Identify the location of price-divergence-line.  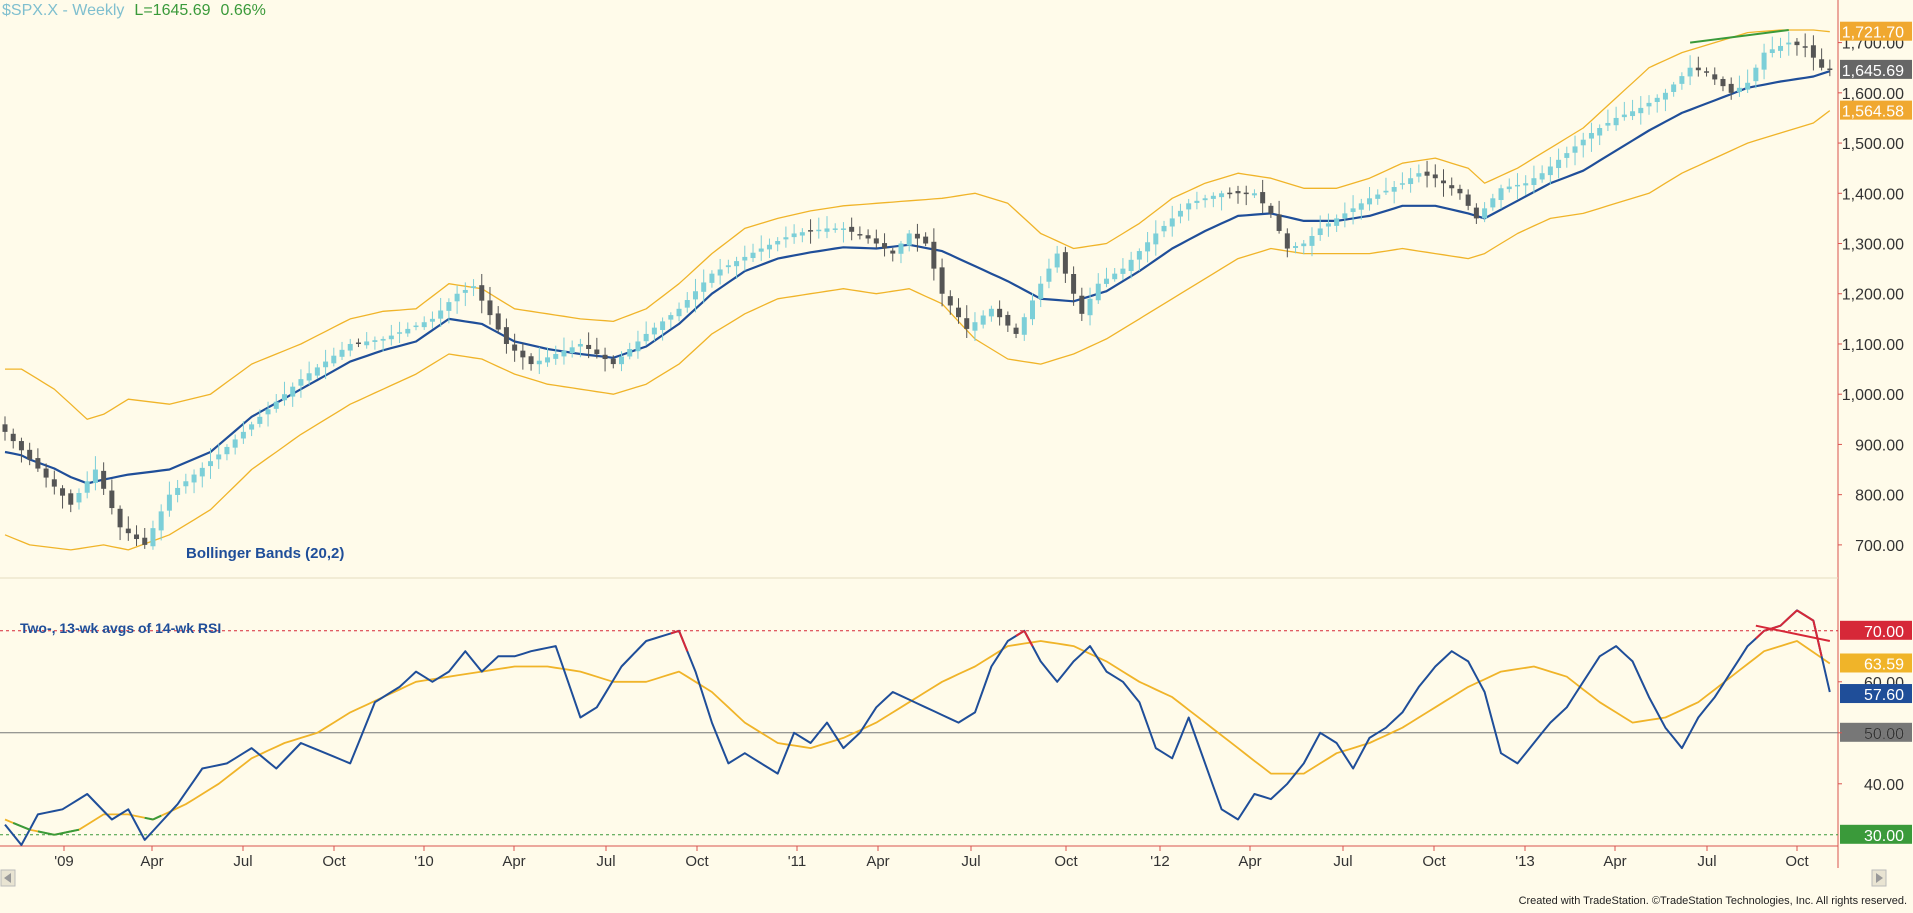
(1739, 36).